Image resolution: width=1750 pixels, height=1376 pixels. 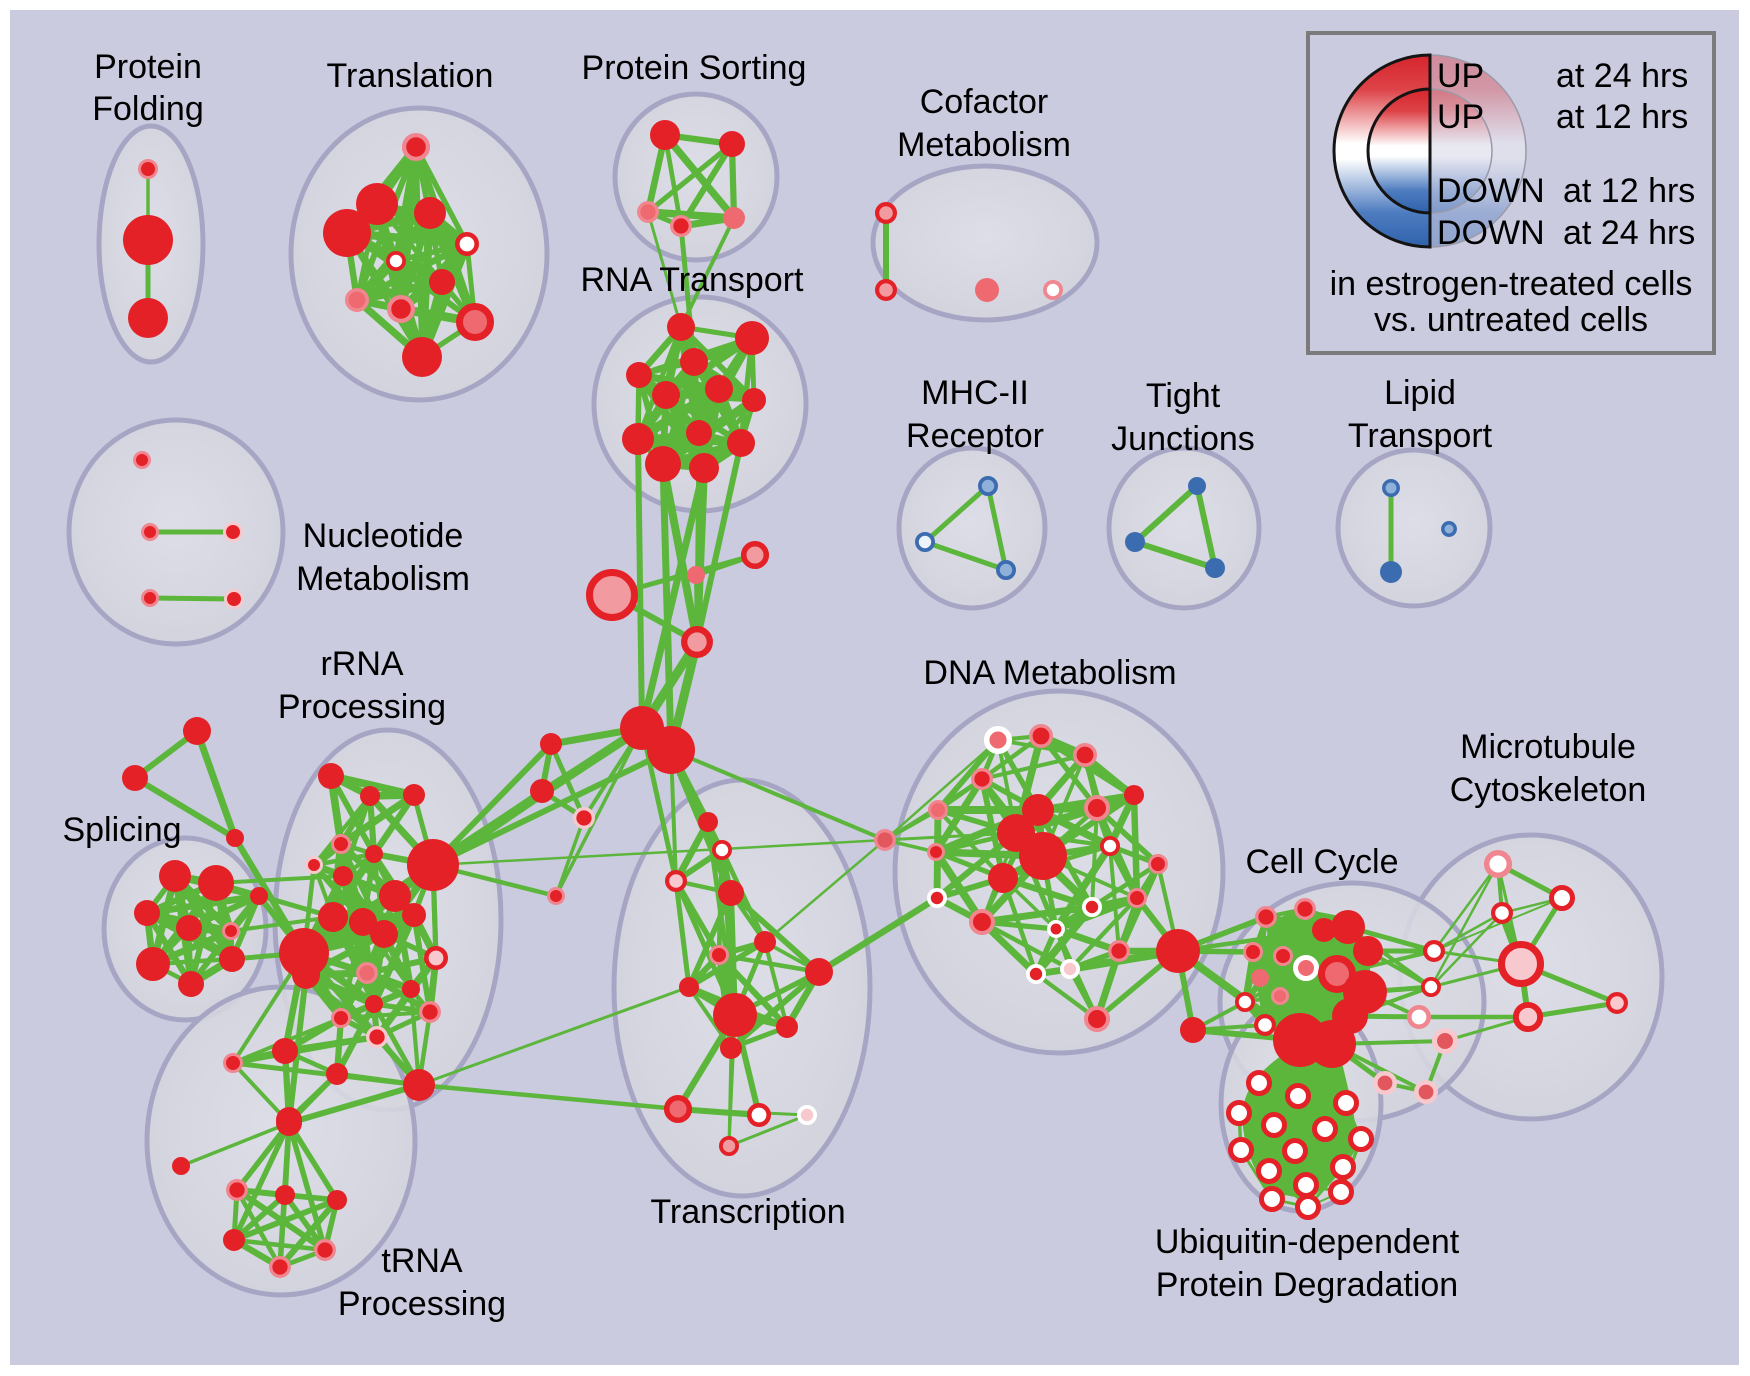 I want to click on svg-text: Cofactor, so click(x=984, y=102).